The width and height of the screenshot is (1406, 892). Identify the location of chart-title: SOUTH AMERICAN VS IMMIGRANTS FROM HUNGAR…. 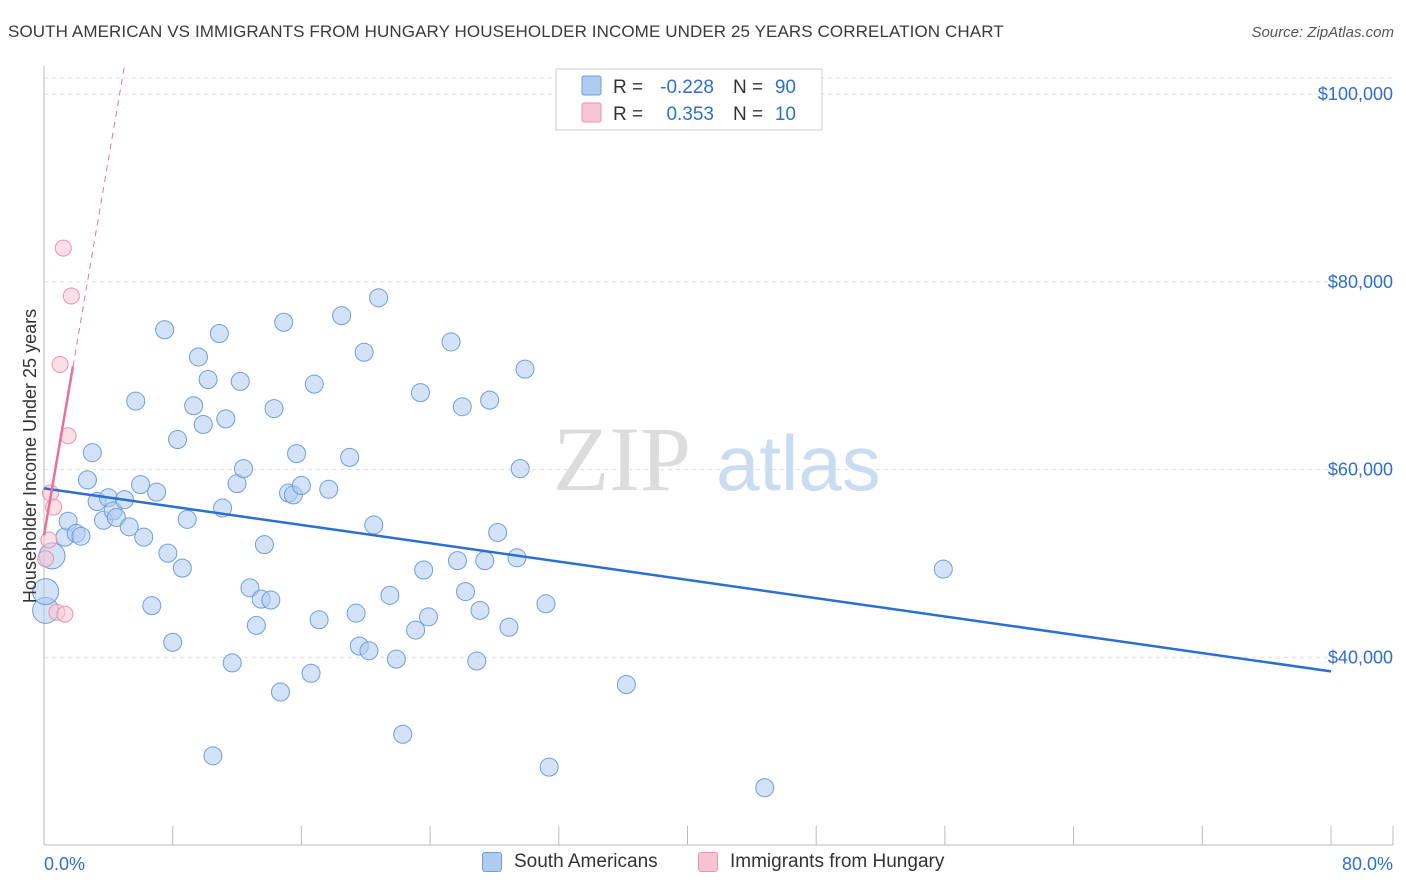
(506, 31).